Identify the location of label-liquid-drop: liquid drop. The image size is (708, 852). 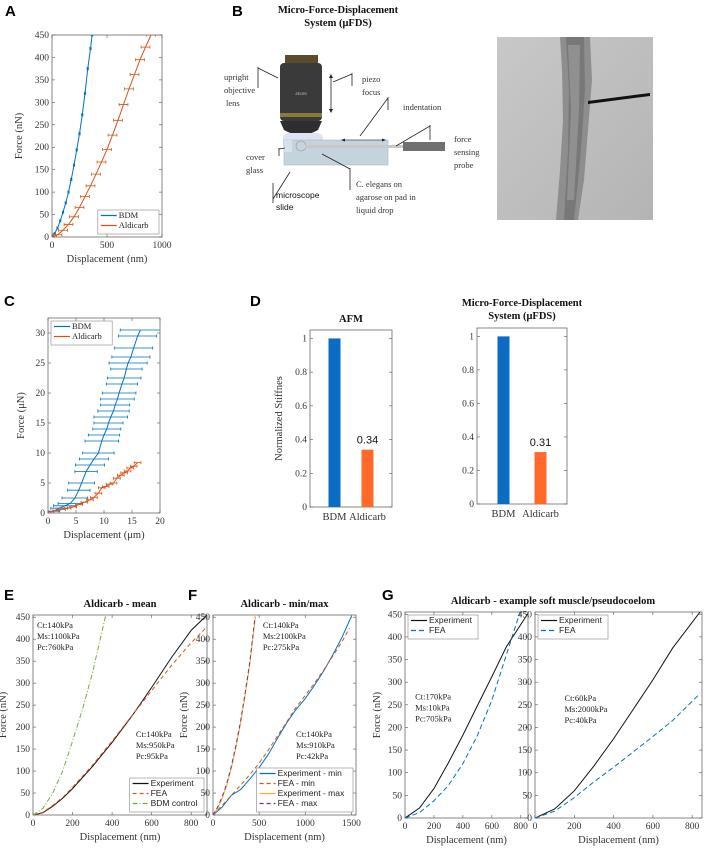
(375, 210).